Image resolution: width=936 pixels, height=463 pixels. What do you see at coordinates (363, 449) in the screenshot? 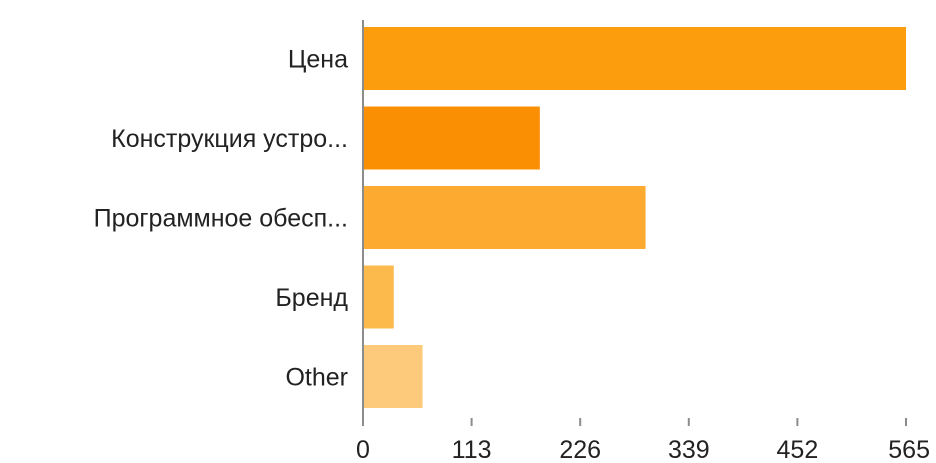
I see `x-tick-label-0: 0` at bounding box center [363, 449].